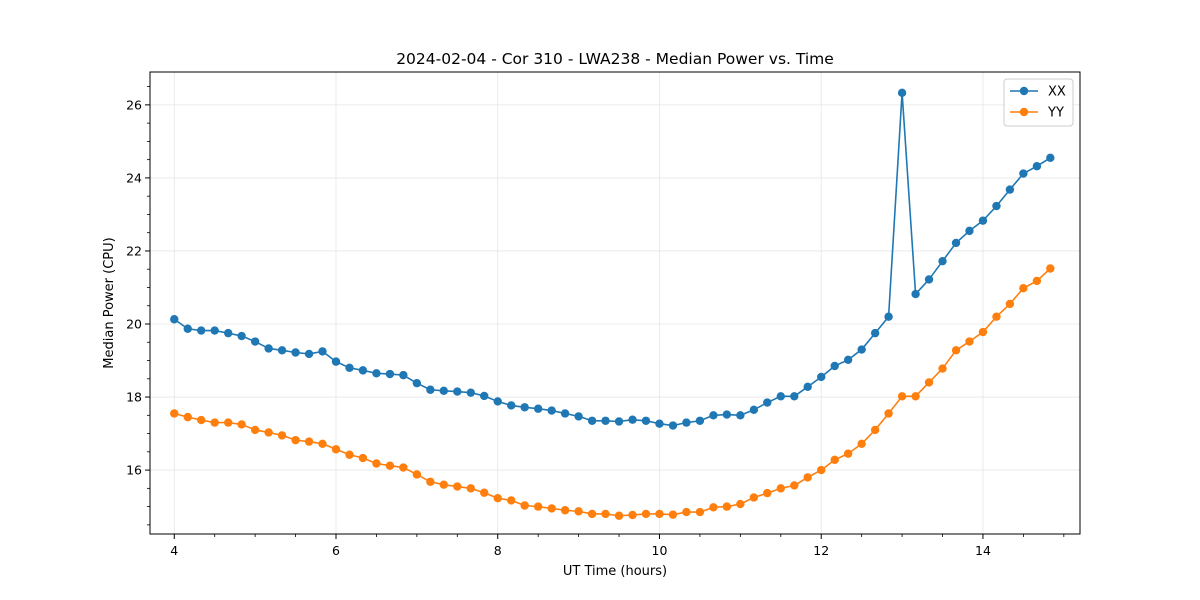  I want to click on x-tick-label: 8, so click(498, 550).